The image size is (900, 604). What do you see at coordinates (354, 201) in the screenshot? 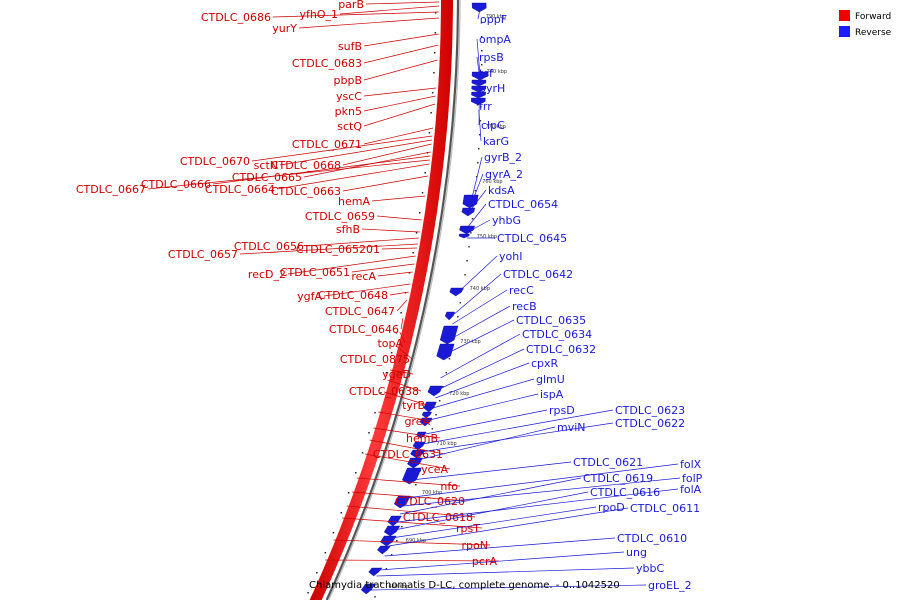
I see `forward-gene-label: hemA` at bounding box center [354, 201].